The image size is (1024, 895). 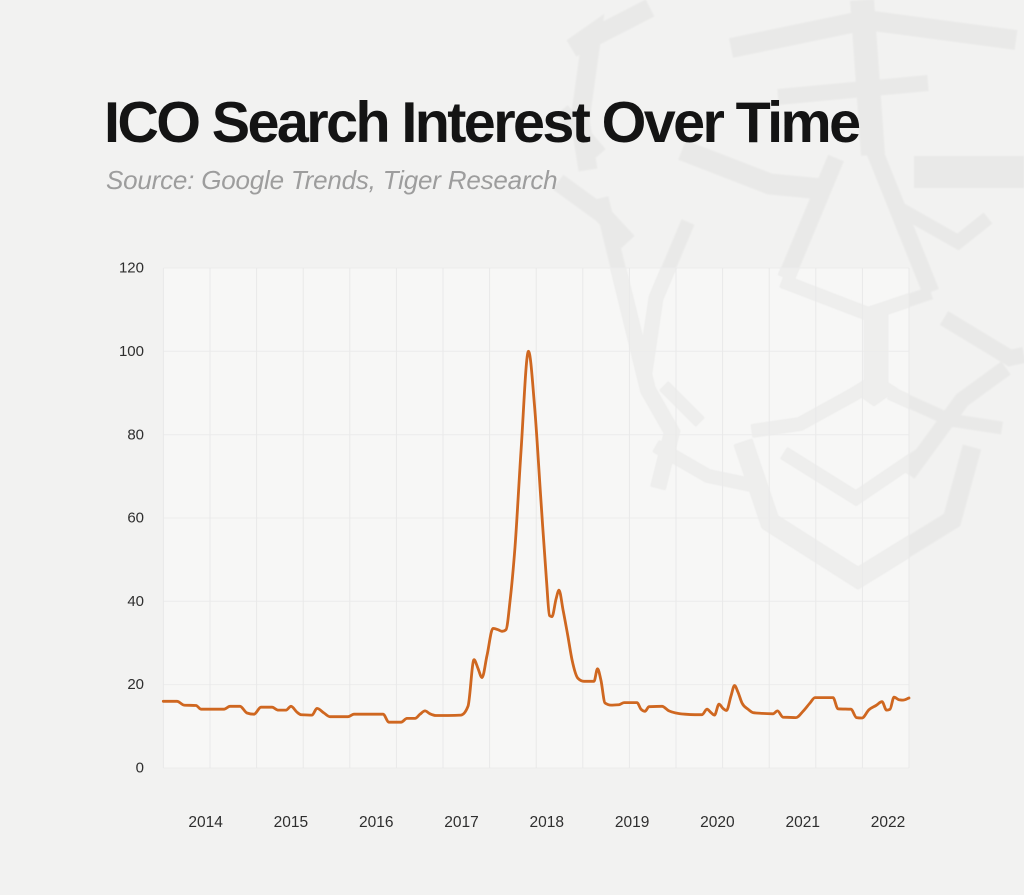 What do you see at coordinates (376, 822) in the screenshot?
I see `svg-text: 2016` at bounding box center [376, 822].